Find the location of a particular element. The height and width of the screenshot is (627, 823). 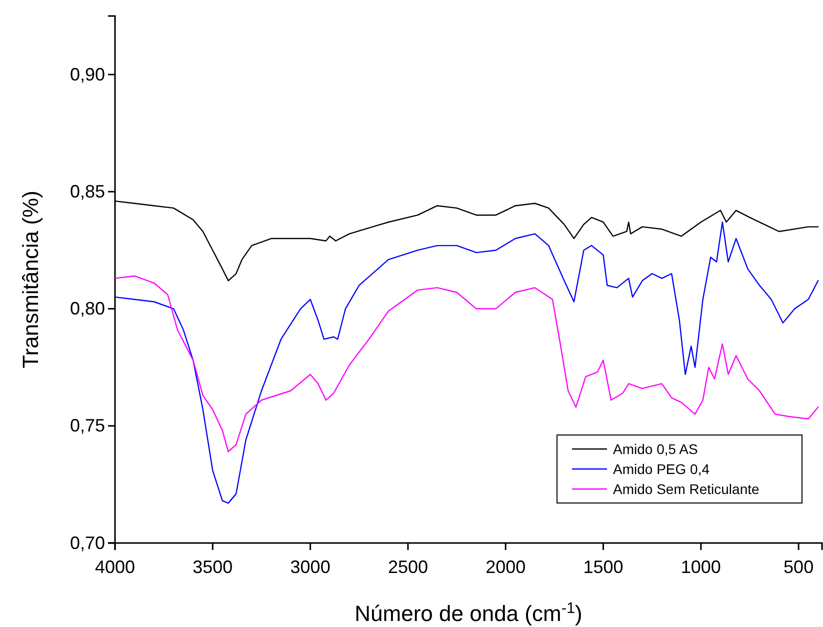

y-tick-label: 0,85 is located at coordinates (87, 191).